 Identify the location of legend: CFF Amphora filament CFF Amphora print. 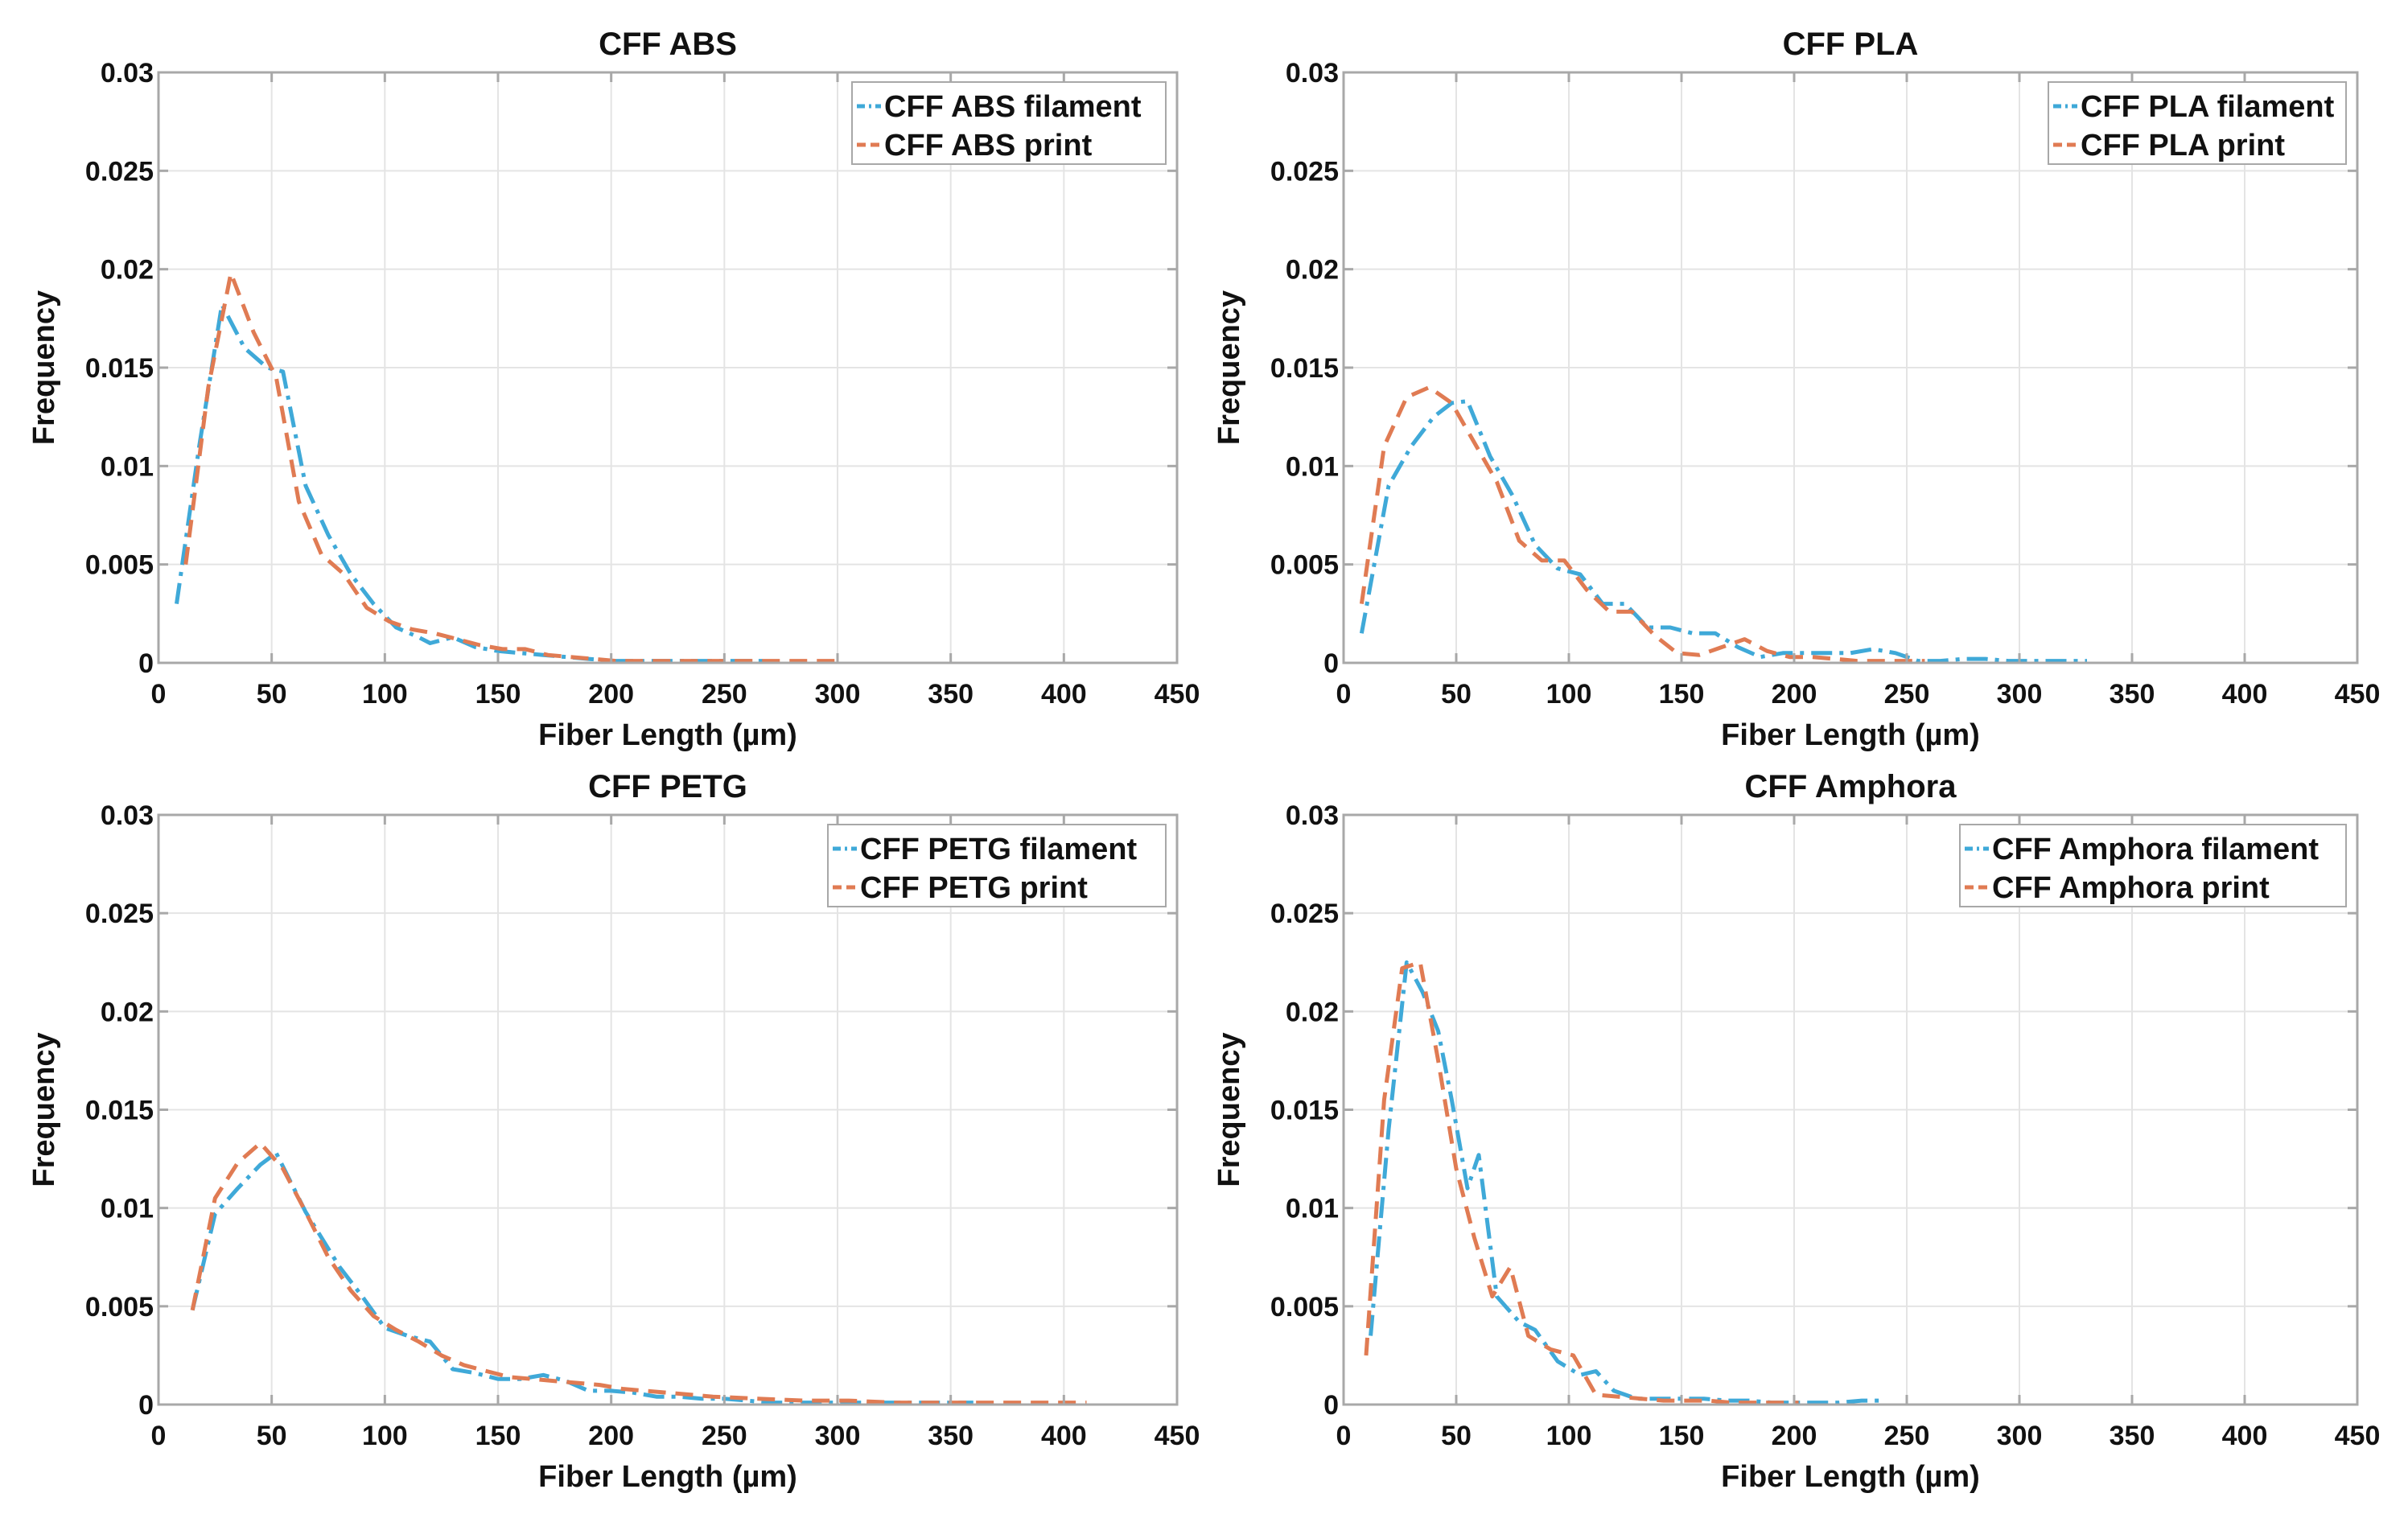
(2153, 865).